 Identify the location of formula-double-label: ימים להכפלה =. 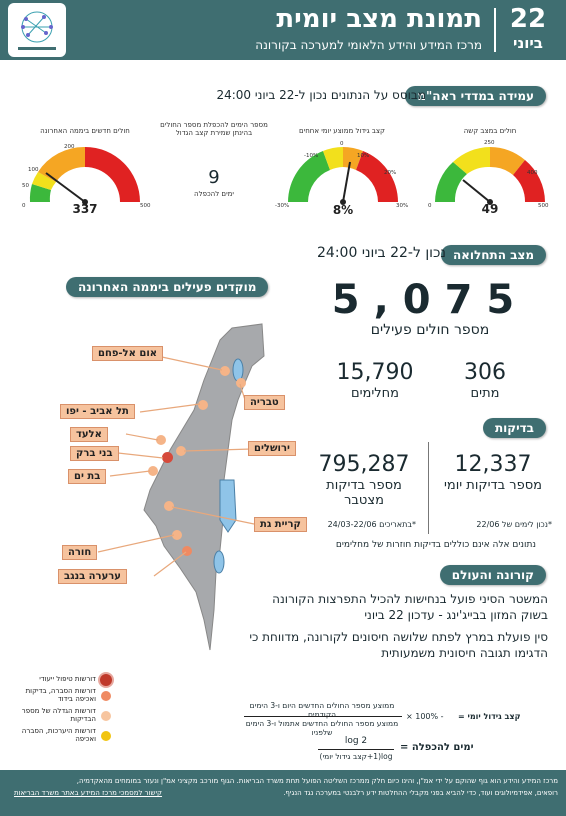
(437, 747).